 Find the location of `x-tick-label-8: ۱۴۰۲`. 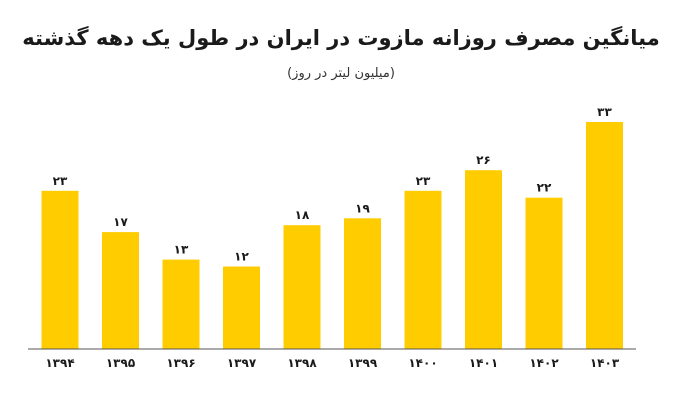

x-tick-label-8: ۱۴۰۲ is located at coordinates (544, 363).